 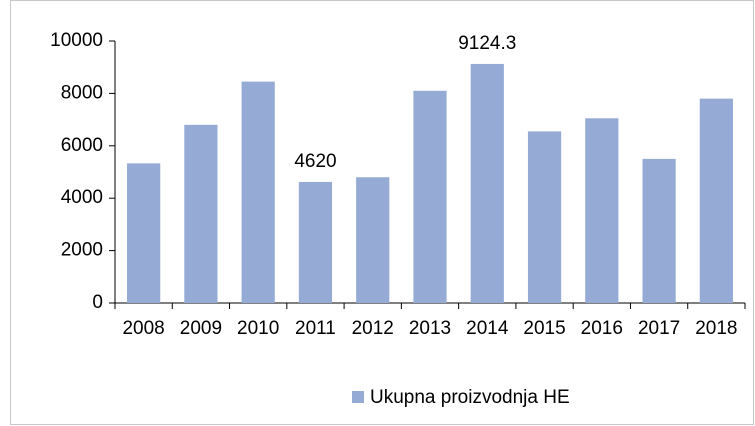 I want to click on data-label: 9124.3, so click(x=487, y=43).